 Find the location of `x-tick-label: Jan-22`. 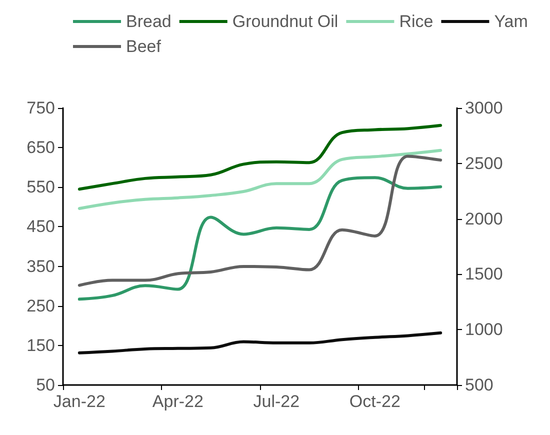

x-tick-label: Jan-22 is located at coordinates (79, 401).